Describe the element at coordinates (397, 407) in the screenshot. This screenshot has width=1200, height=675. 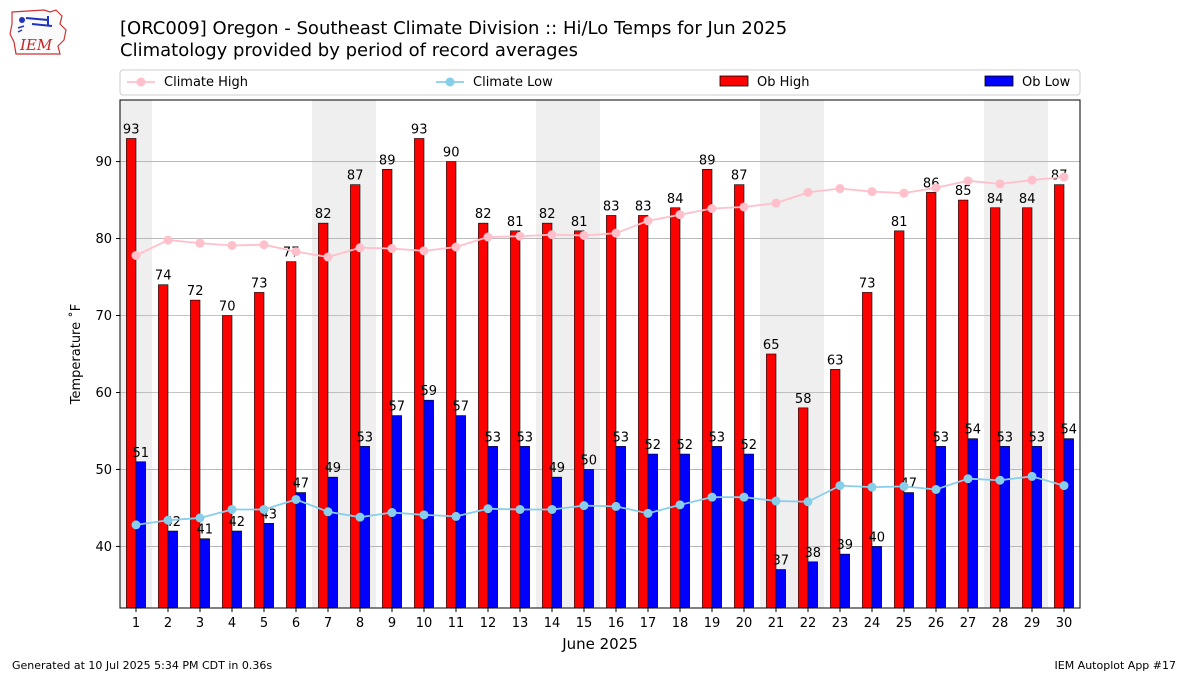
I see `ob-low-value-label-9: 57` at that location.